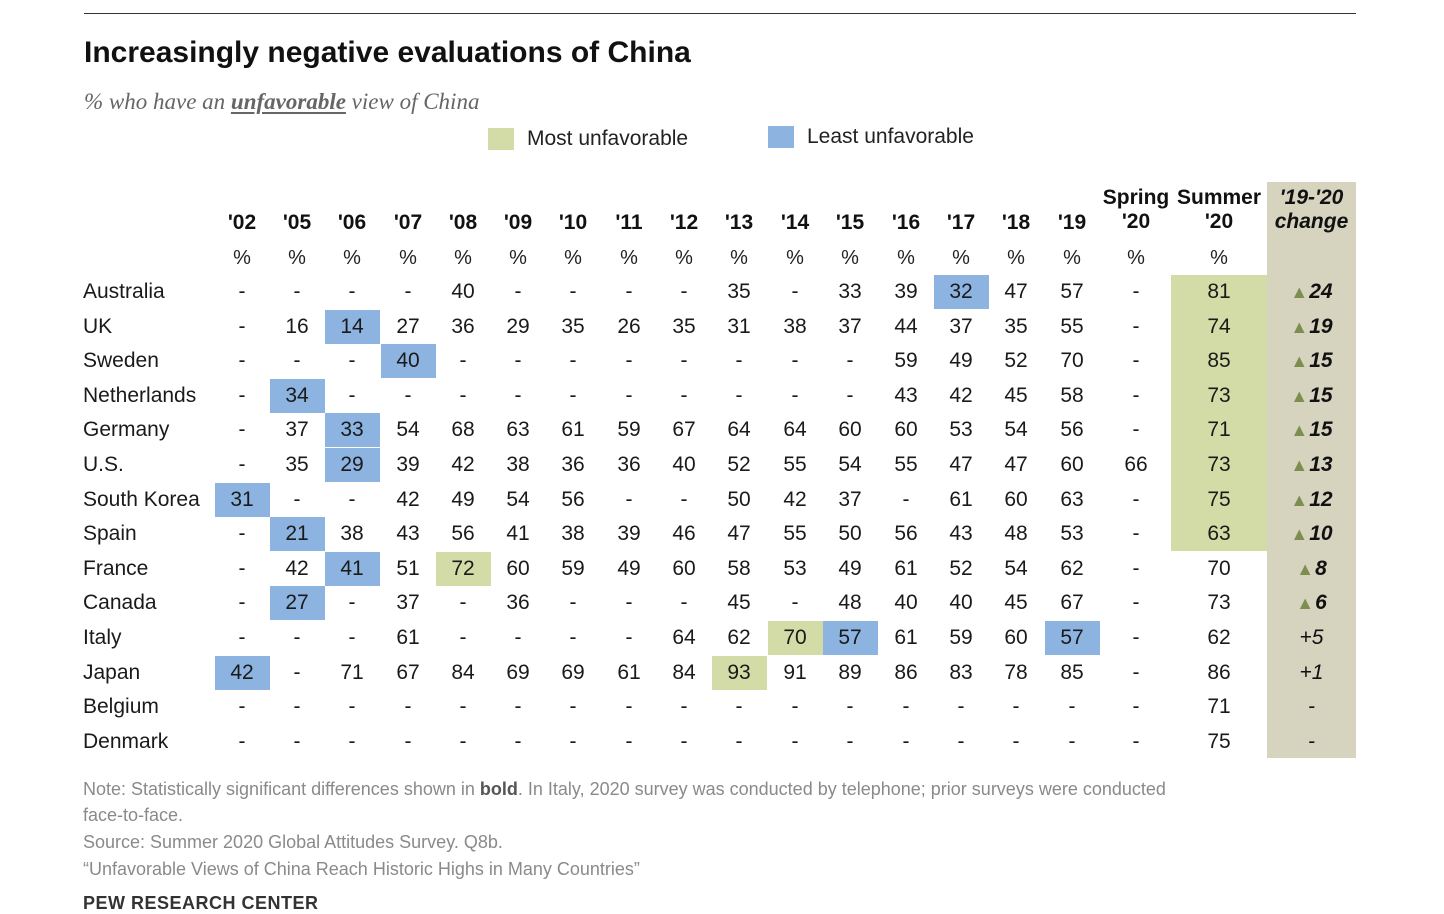  What do you see at coordinates (297, 326) in the screenshot?
I see `table-cell: 16` at bounding box center [297, 326].